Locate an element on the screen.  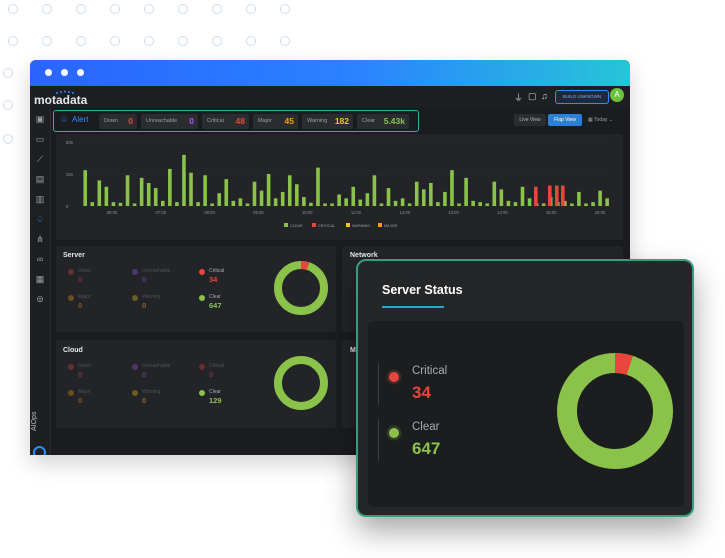
legend-label: WARNING is located at coordinates (361, 226).